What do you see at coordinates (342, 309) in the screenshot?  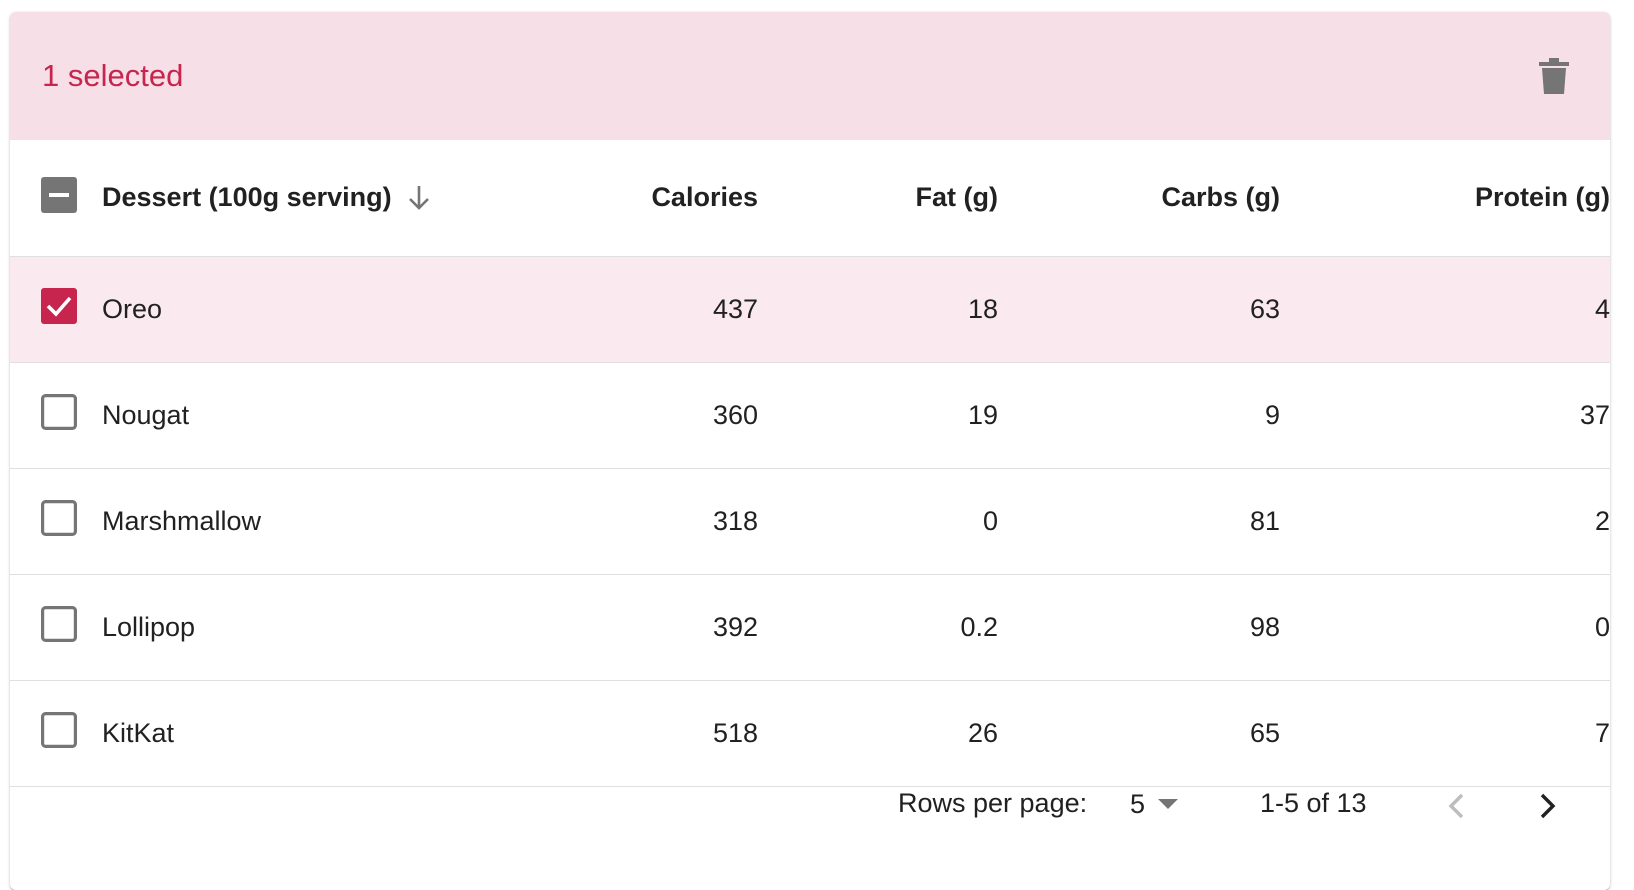 I see `cell-dessert: Oreo` at bounding box center [342, 309].